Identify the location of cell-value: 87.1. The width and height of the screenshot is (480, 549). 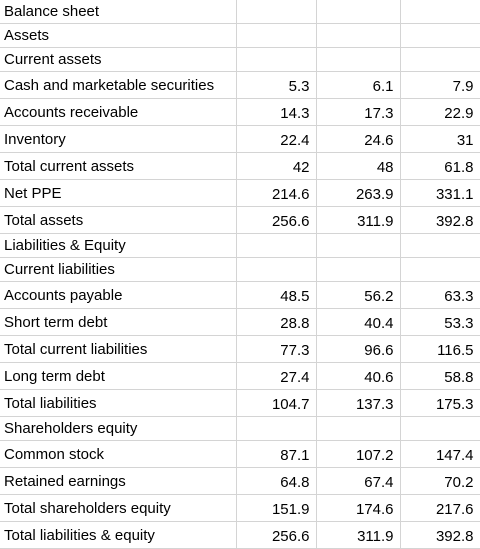
(276, 454).